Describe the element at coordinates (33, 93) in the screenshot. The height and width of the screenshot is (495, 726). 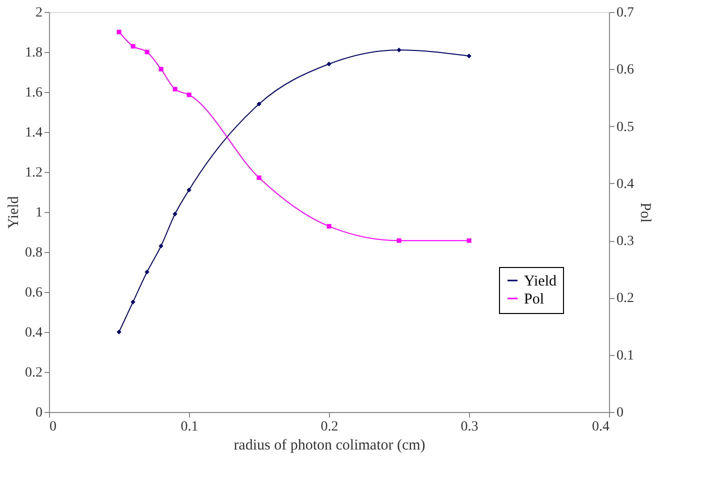
I see `y-tick-label: 1.6` at that location.